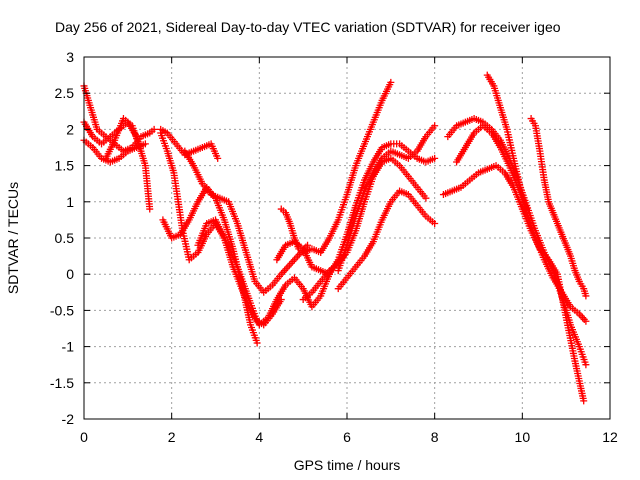 This screenshot has width=640, height=480. What do you see at coordinates (259, 437) in the screenshot?
I see `x-tick-label: 4` at bounding box center [259, 437].